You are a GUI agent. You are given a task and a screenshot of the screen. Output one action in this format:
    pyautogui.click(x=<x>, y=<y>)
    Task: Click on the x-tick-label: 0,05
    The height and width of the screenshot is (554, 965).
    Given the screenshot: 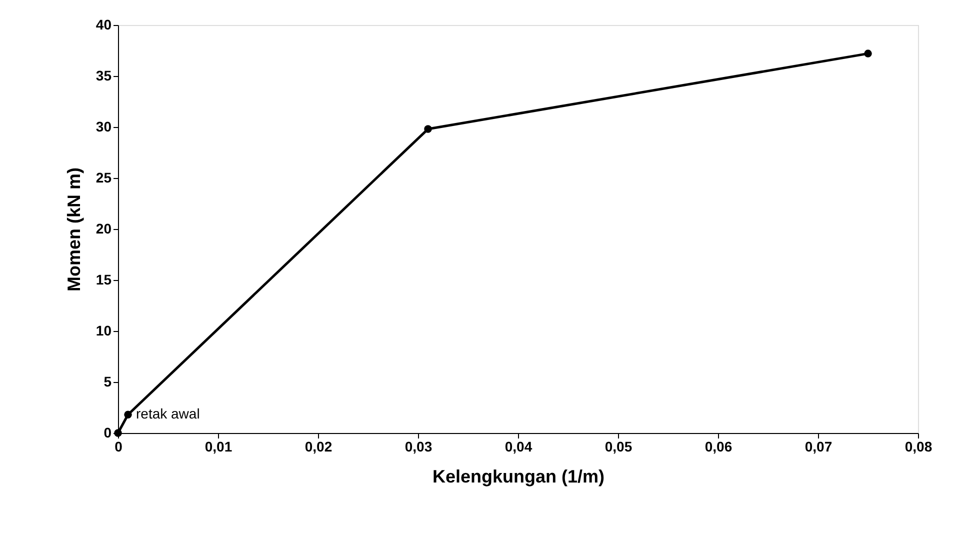 What is the action you would take?
    pyautogui.click(x=618, y=446)
    